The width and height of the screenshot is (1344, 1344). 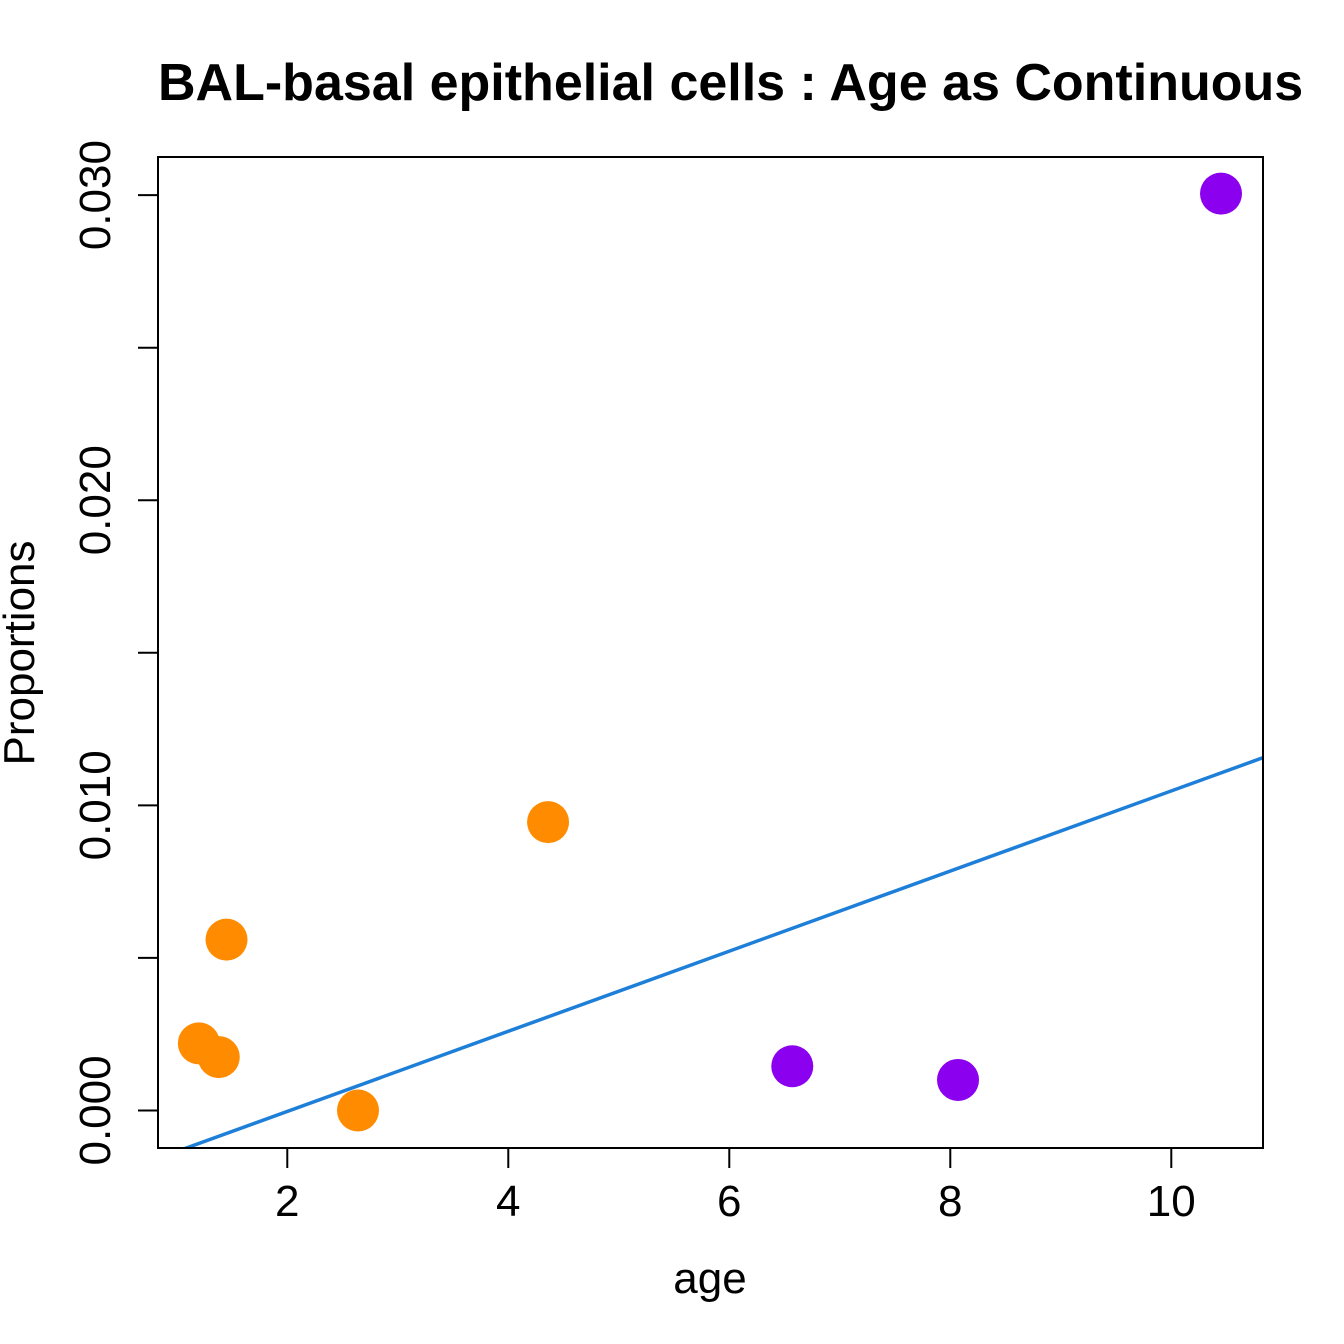 I want to click on y-axis-label: Proportions, so click(x=22, y=652).